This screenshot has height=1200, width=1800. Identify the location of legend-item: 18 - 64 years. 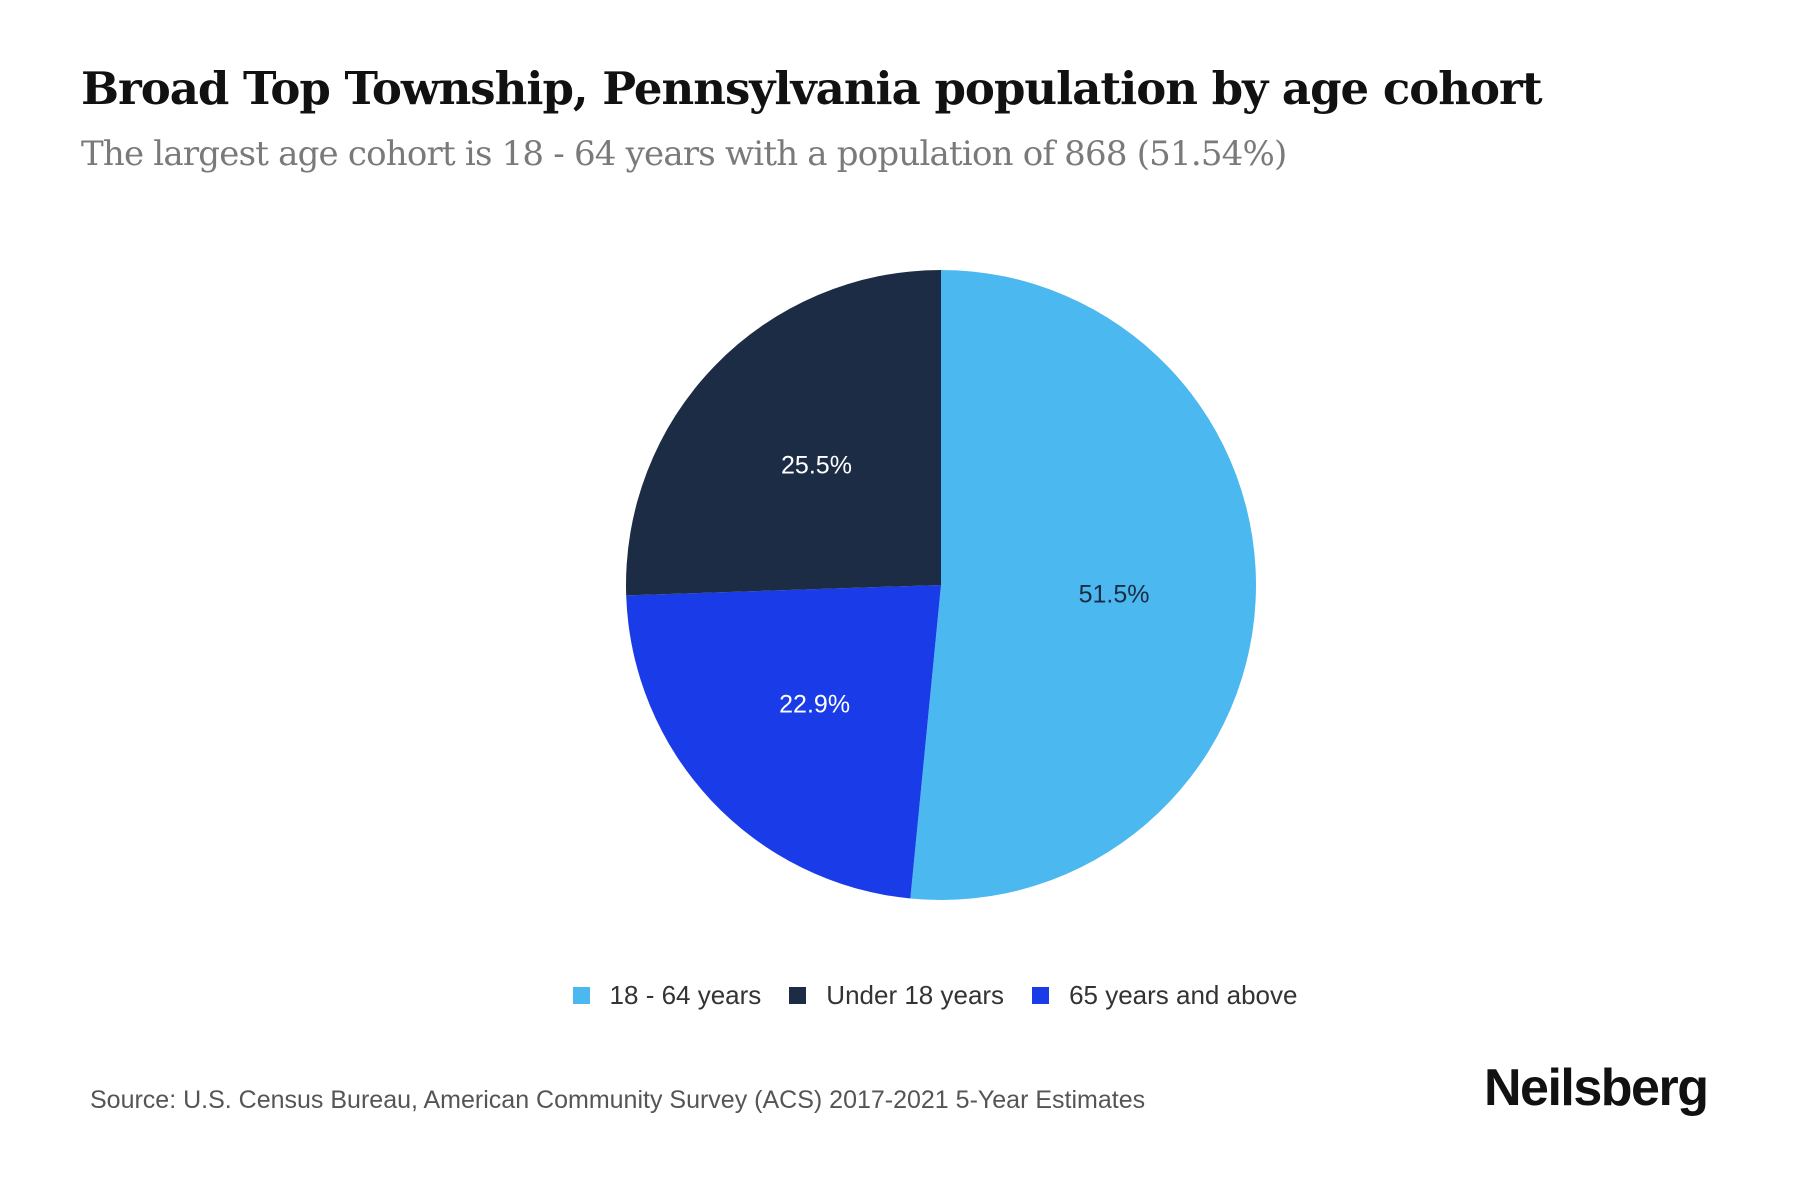
(667, 995).